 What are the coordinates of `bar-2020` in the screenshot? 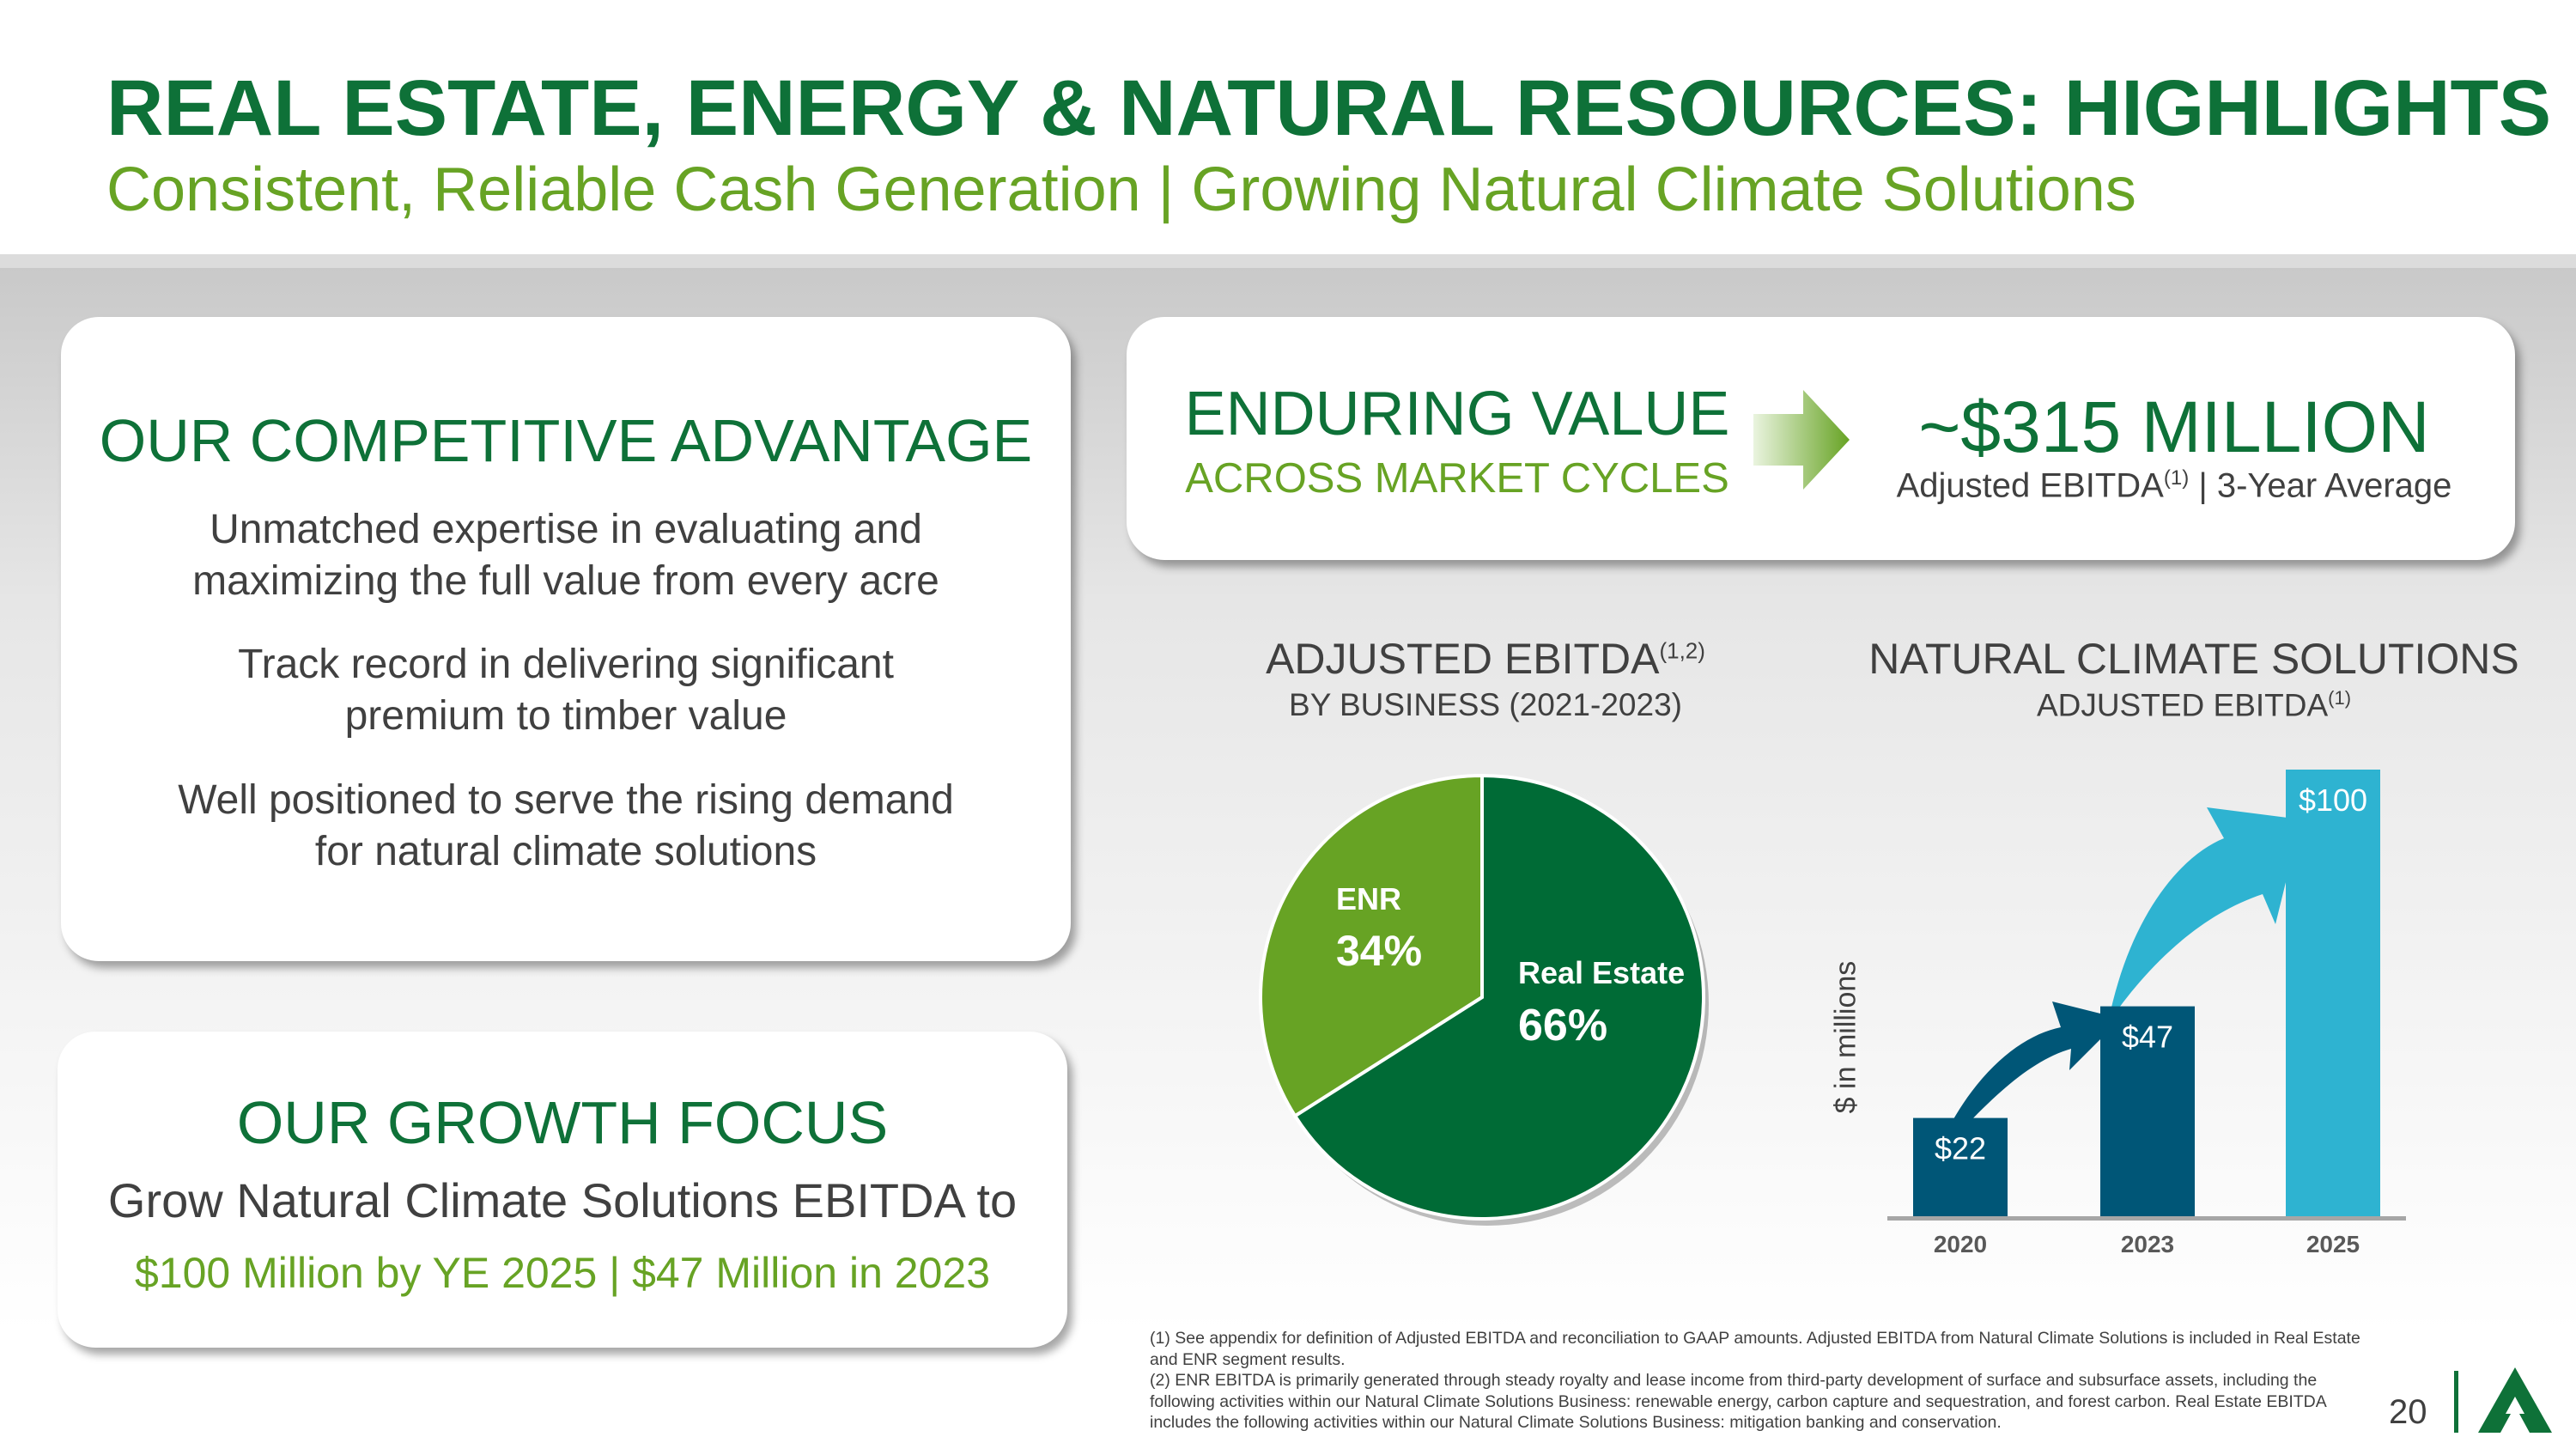 It's located at (1960, 1166).